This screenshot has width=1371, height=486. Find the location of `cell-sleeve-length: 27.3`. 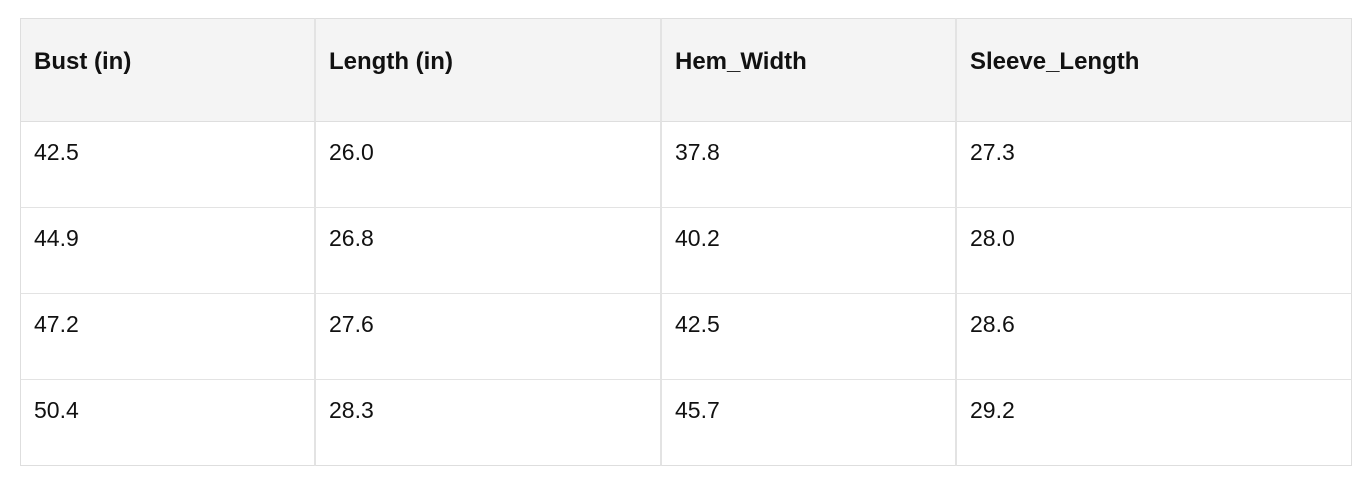

cell-sleeve-length: 27.3 is located at coordinates (1154, 165).